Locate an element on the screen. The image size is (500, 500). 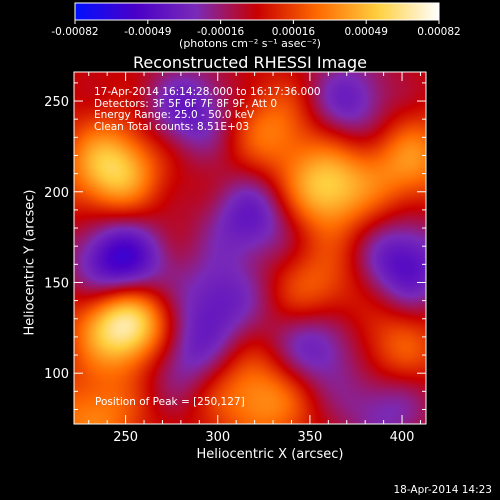
x-tick-label: 300 is located at coordinates (217, 437).